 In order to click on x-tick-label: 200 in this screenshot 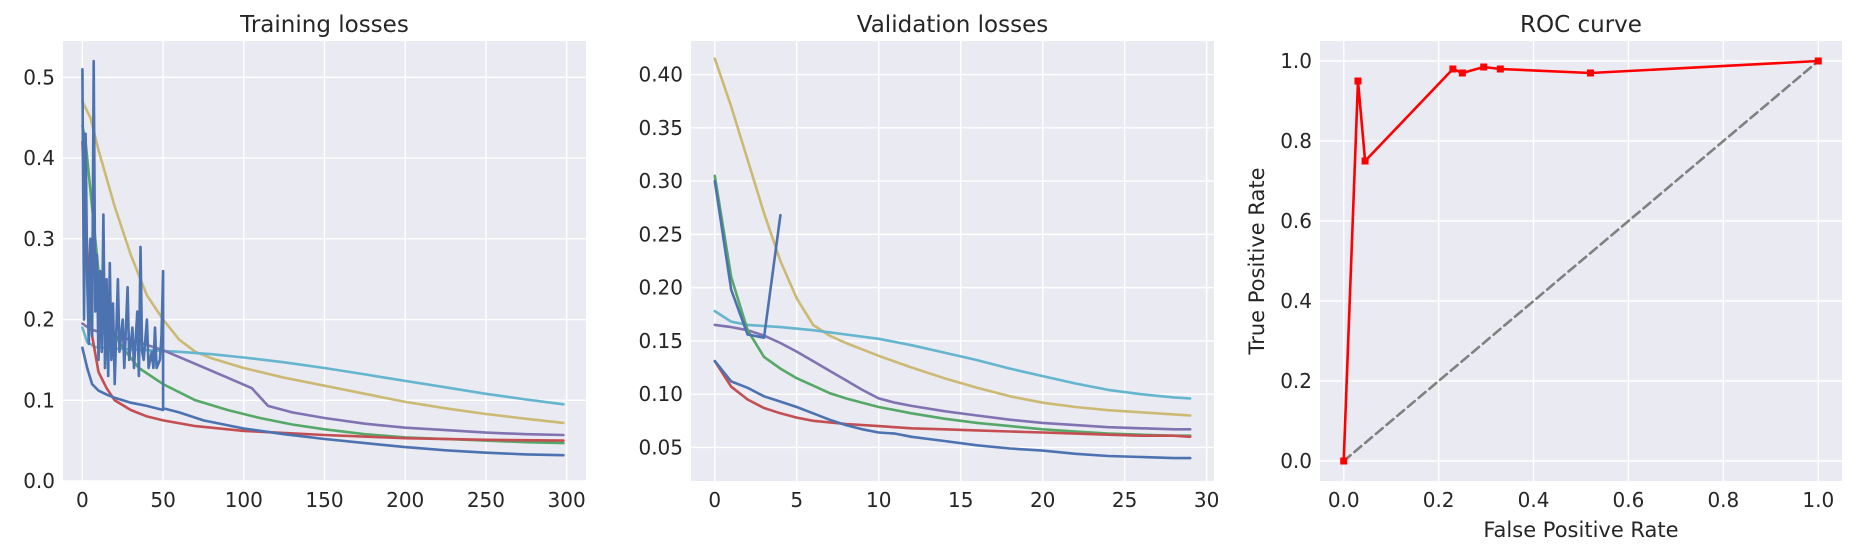, I will do `click(405, 500)`.